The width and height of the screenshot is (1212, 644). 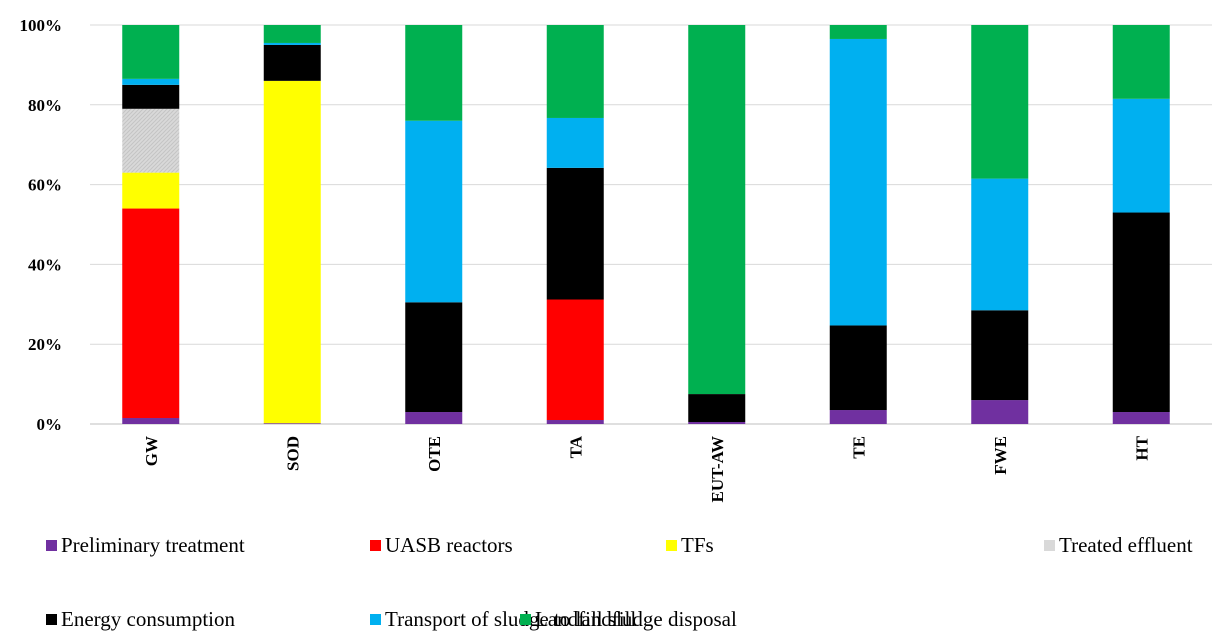 What do you see at coordinates (858, 447) in the screenshot?
I see `x-tick-label: TE` at bounding box center [858, 447].